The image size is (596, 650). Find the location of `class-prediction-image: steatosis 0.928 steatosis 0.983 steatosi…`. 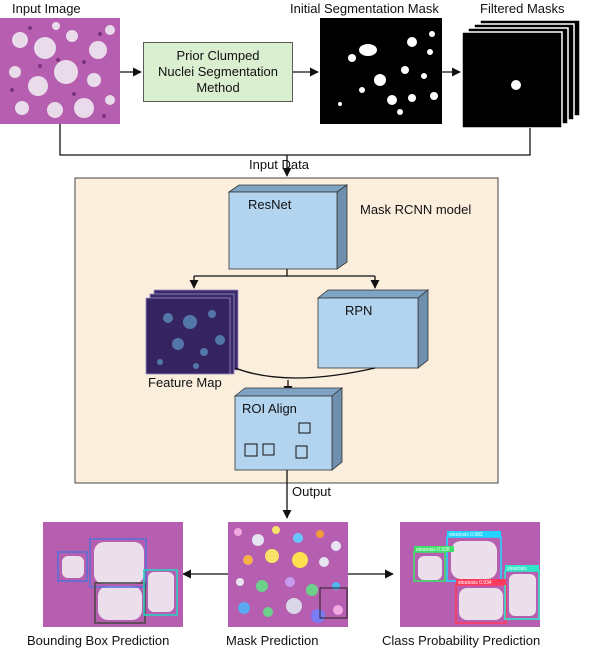

class-prediction-image: steatosis 0.928 steatosis 0.983 steatosi… is located at coordinates (470, 574).